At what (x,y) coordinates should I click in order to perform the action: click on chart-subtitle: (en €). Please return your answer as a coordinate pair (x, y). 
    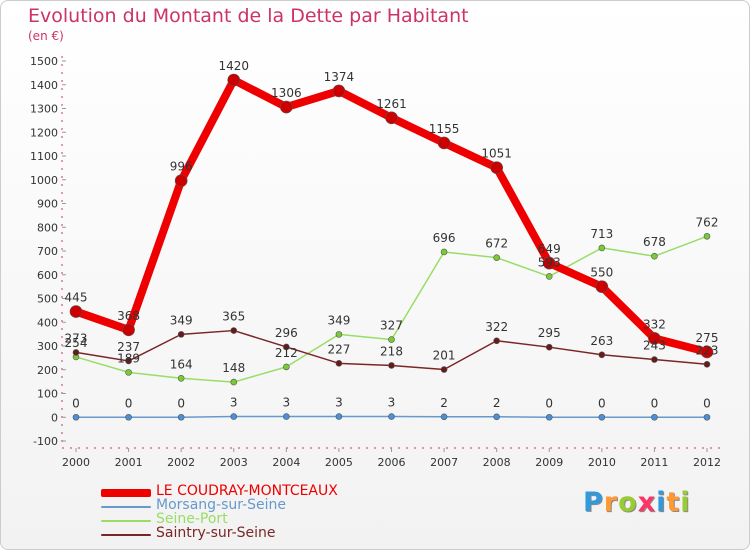
    Looking at the image, I should click on (46, 36).